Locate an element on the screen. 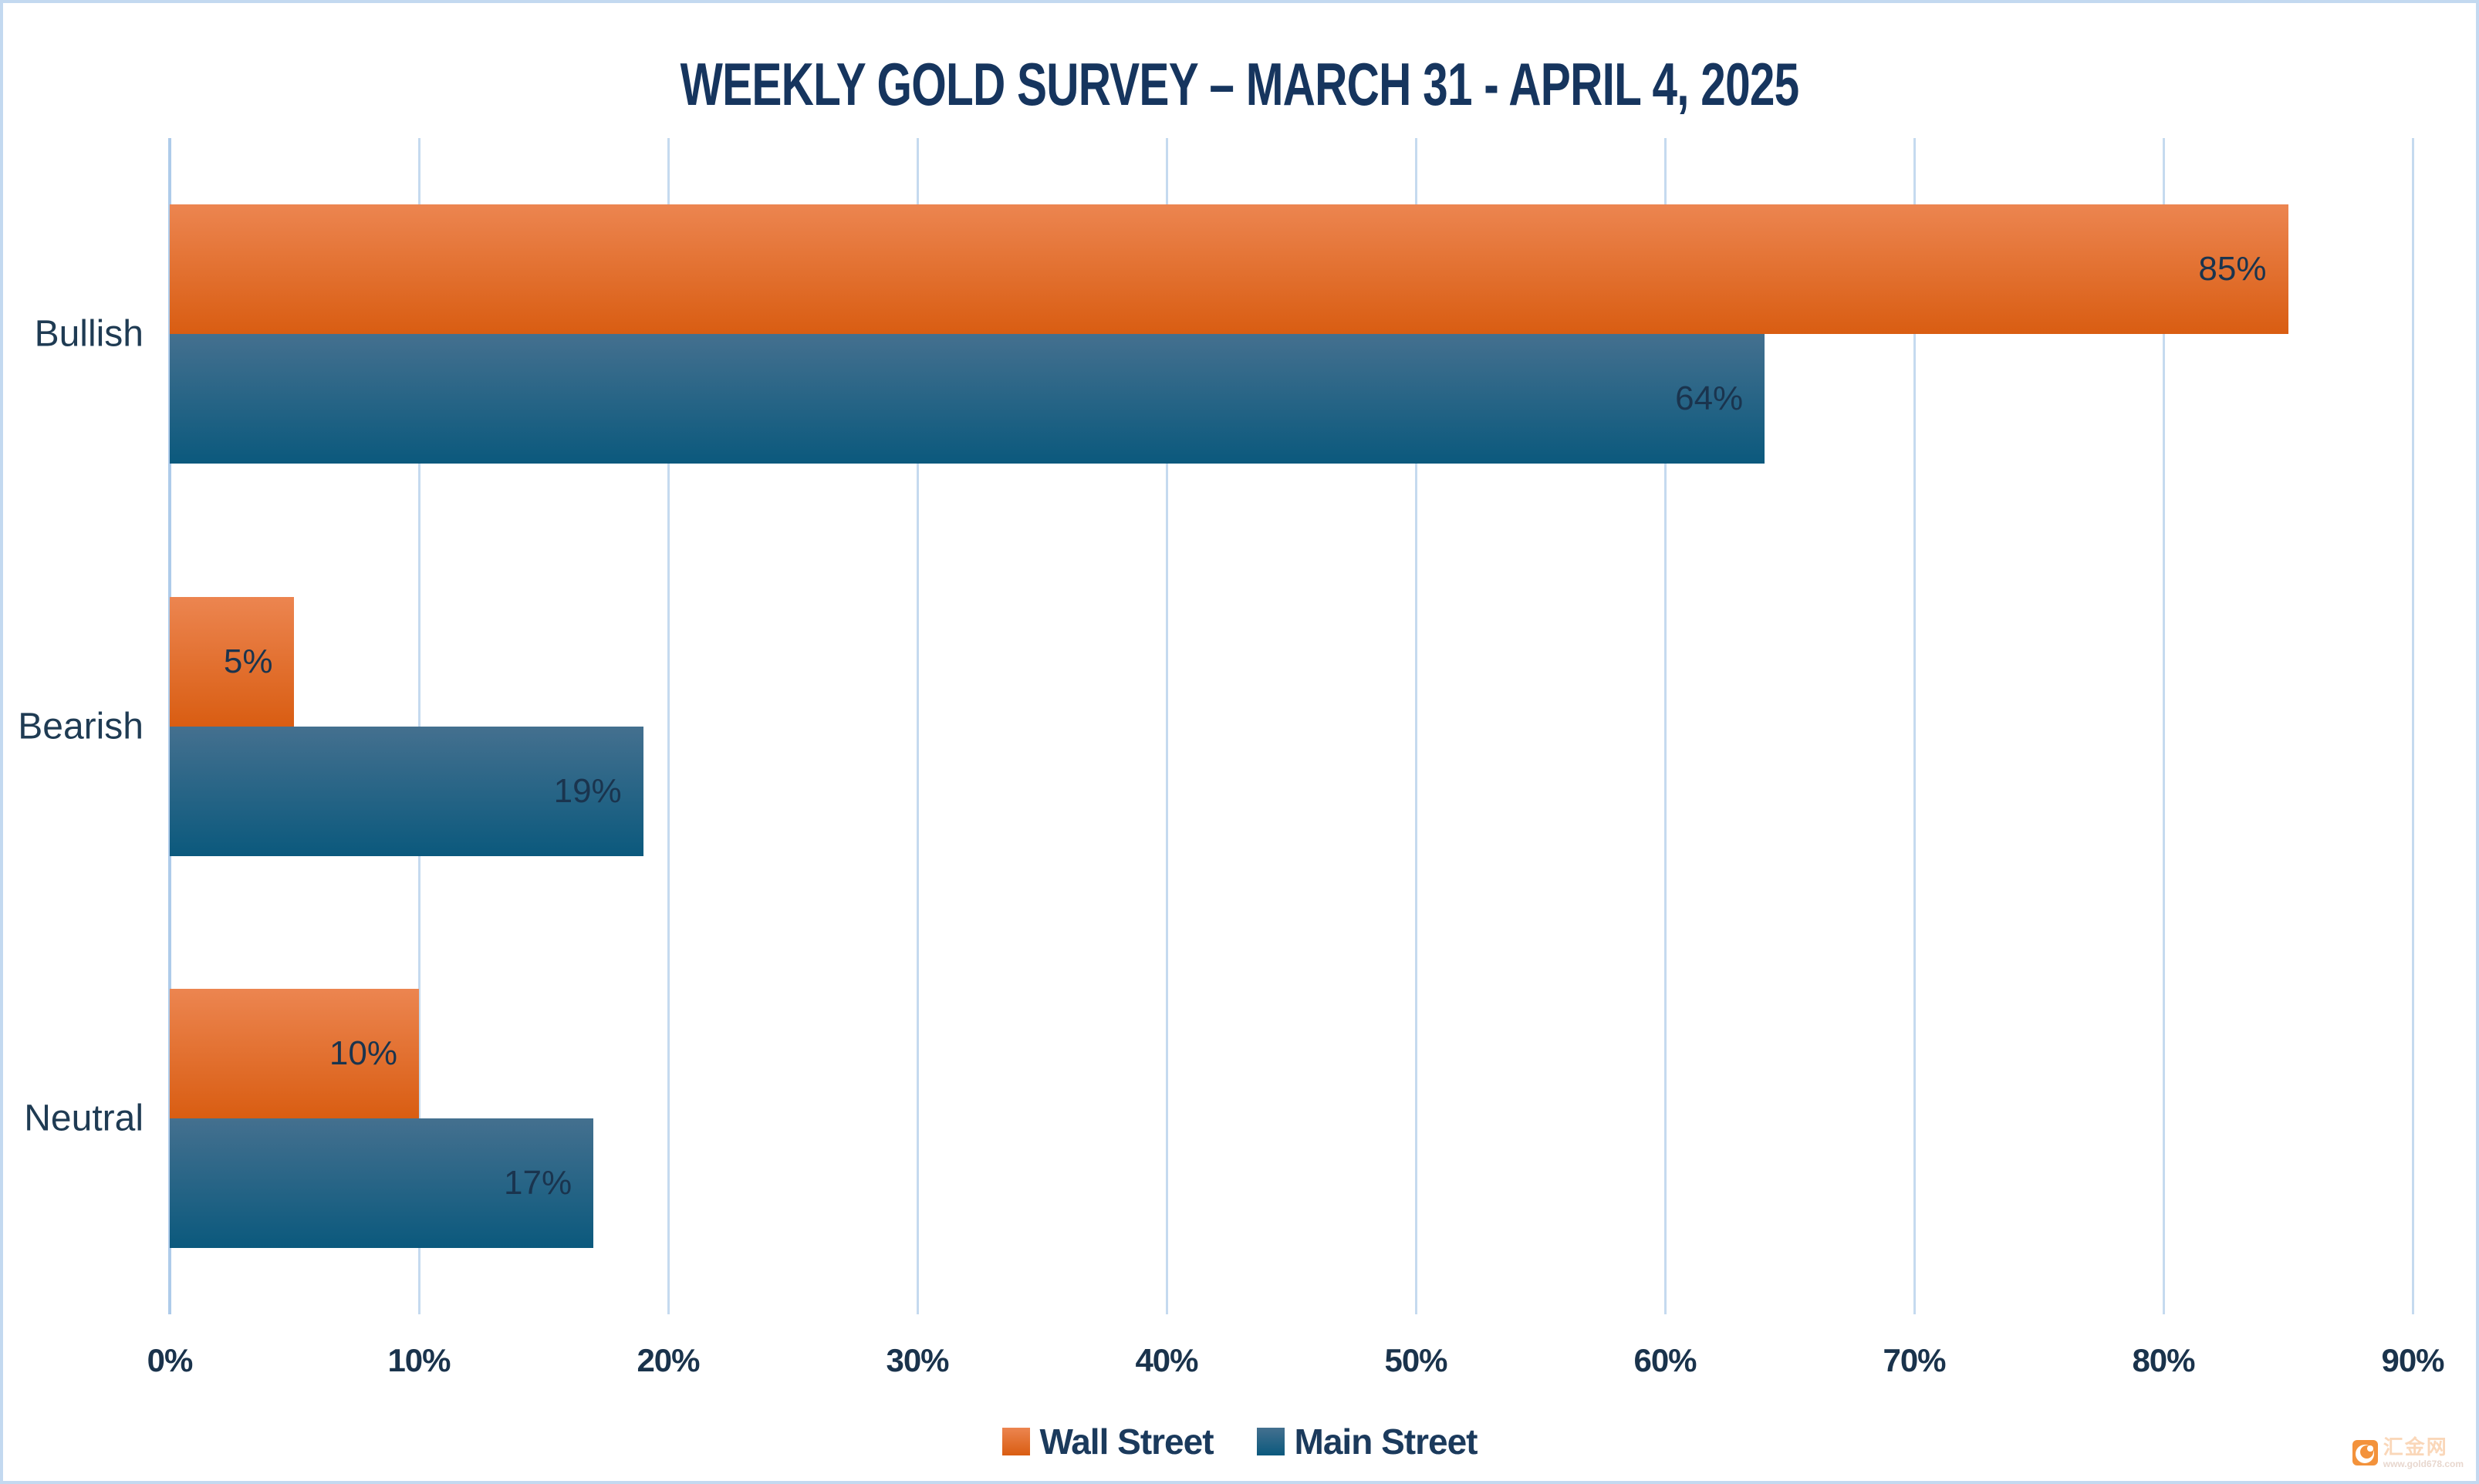 This screenshot has width=2479, height=1484. bar-main-street-bullish: 64% is located at coordinates (967, 399).